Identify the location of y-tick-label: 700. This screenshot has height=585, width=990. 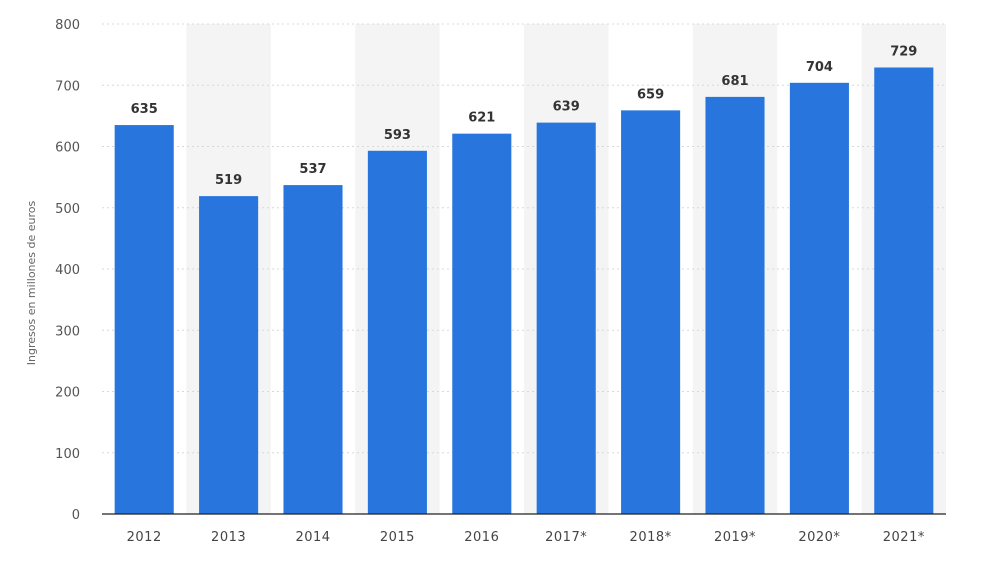
(67, 86).